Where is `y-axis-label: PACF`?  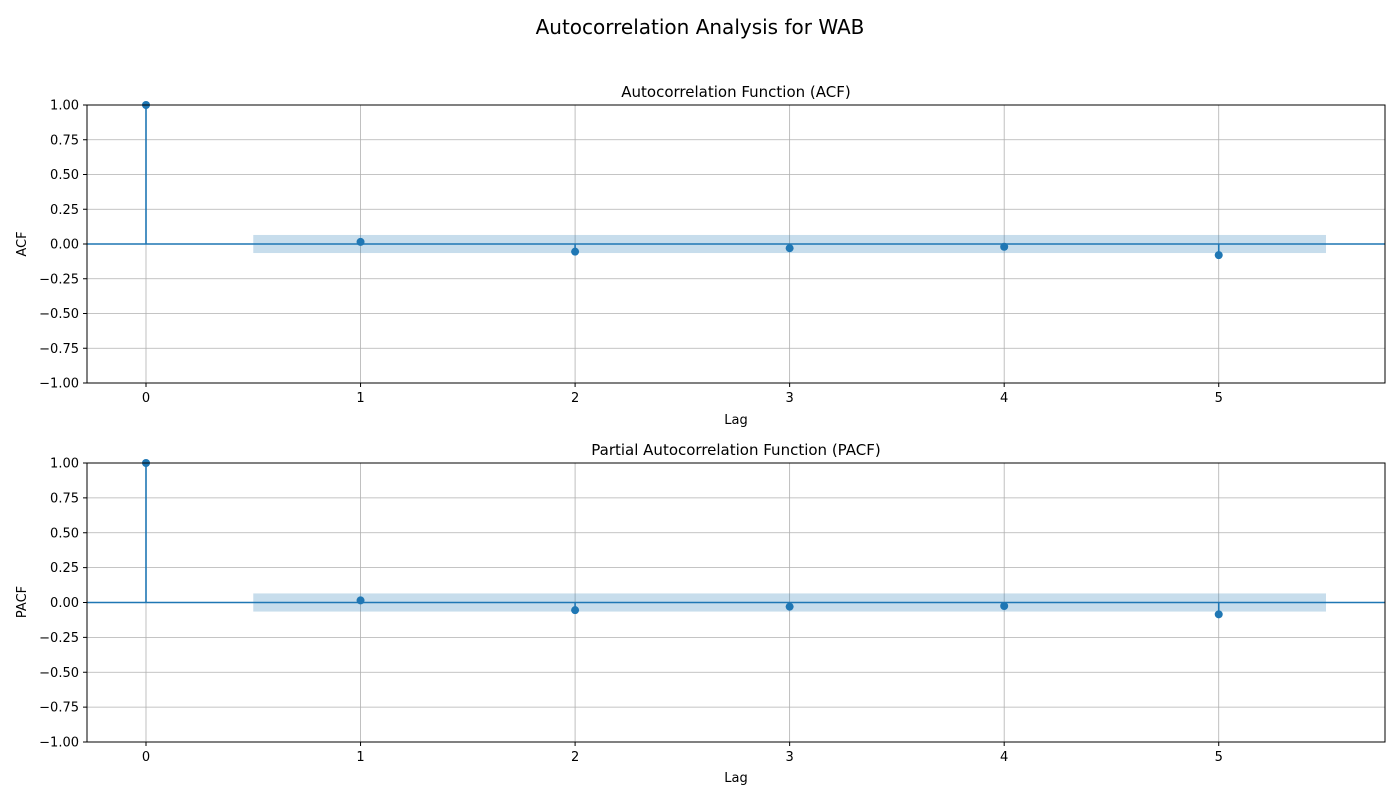 y-axis-label: PACF is located at coordinates (22, 602).